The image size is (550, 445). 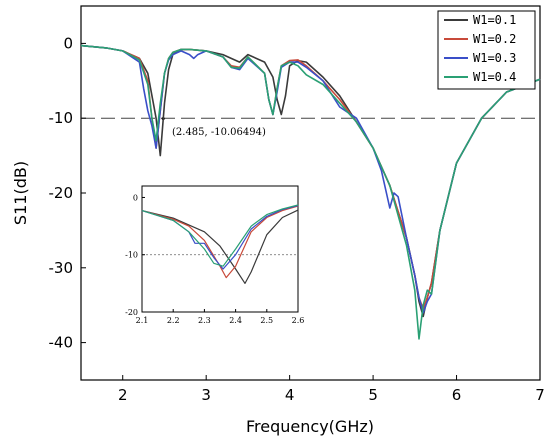 What do you see at coordinates (486, 50) in the screenshot?
I see `legend: W1=0.1 W1=0.2 W1=0.3 W1=0.4` at bounding box center [486, 50].